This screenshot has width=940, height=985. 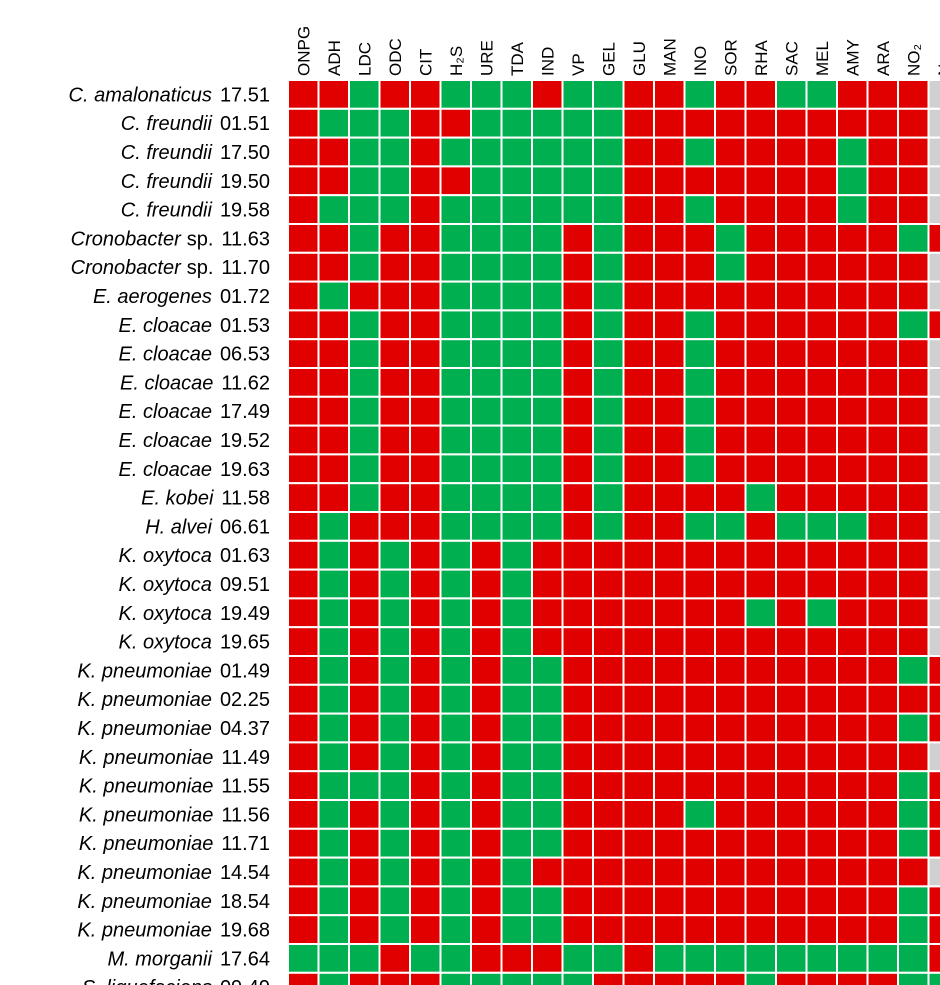 What do you see at coordinates (174, 815) in the screenshot?
I see `row-label: K. pneumoniae 11.56` at bounding box center [174, 815].